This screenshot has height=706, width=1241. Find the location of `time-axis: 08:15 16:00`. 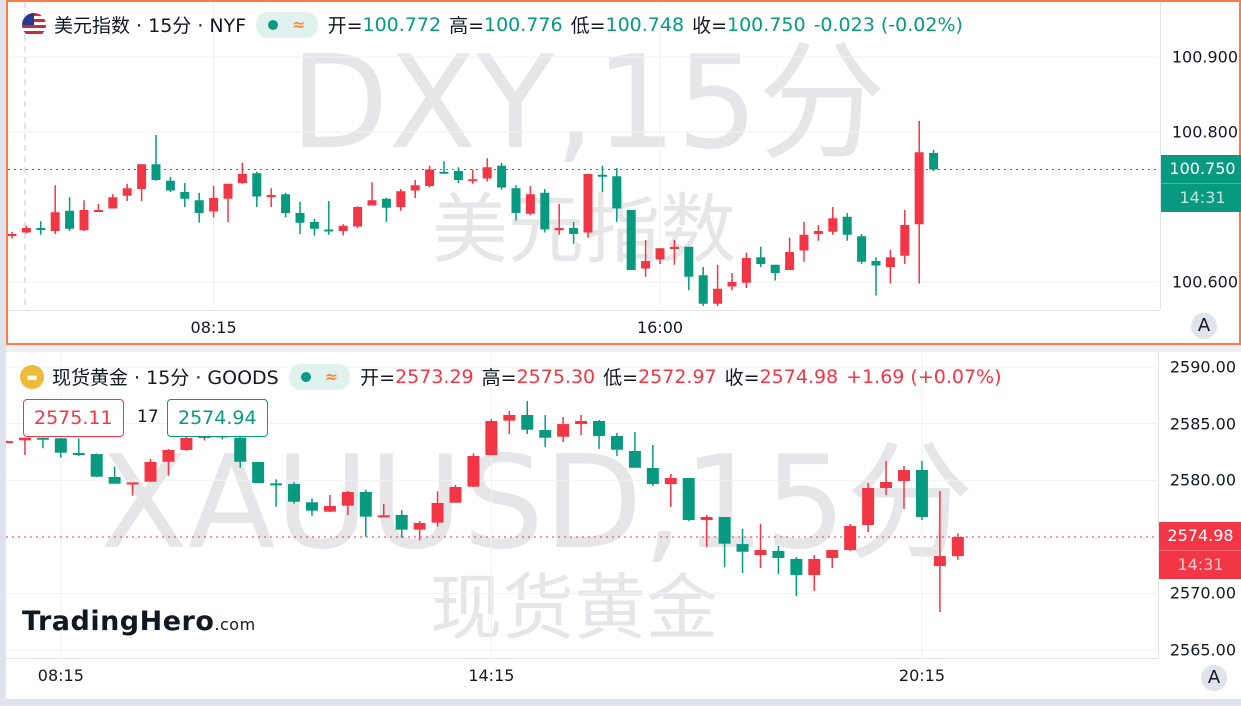

time-axis: 08:15 16:00 is located at coordinates (584, 327).